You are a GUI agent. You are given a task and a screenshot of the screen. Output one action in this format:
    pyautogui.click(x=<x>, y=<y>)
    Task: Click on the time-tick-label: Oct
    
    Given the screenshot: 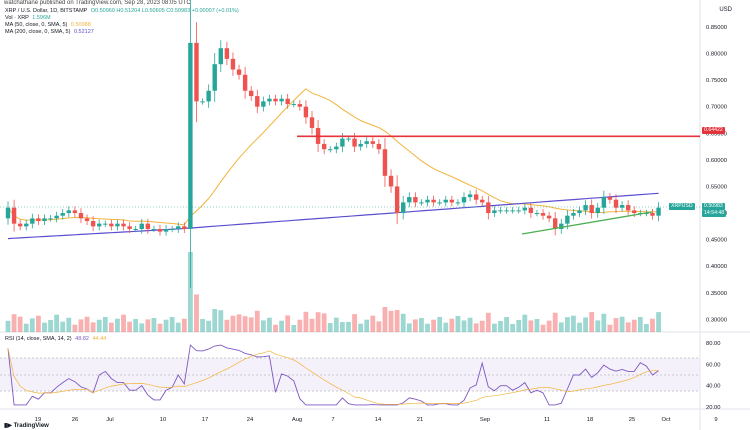 What is the action you would take?
    pyautogui.click(x=665, y=420)
    